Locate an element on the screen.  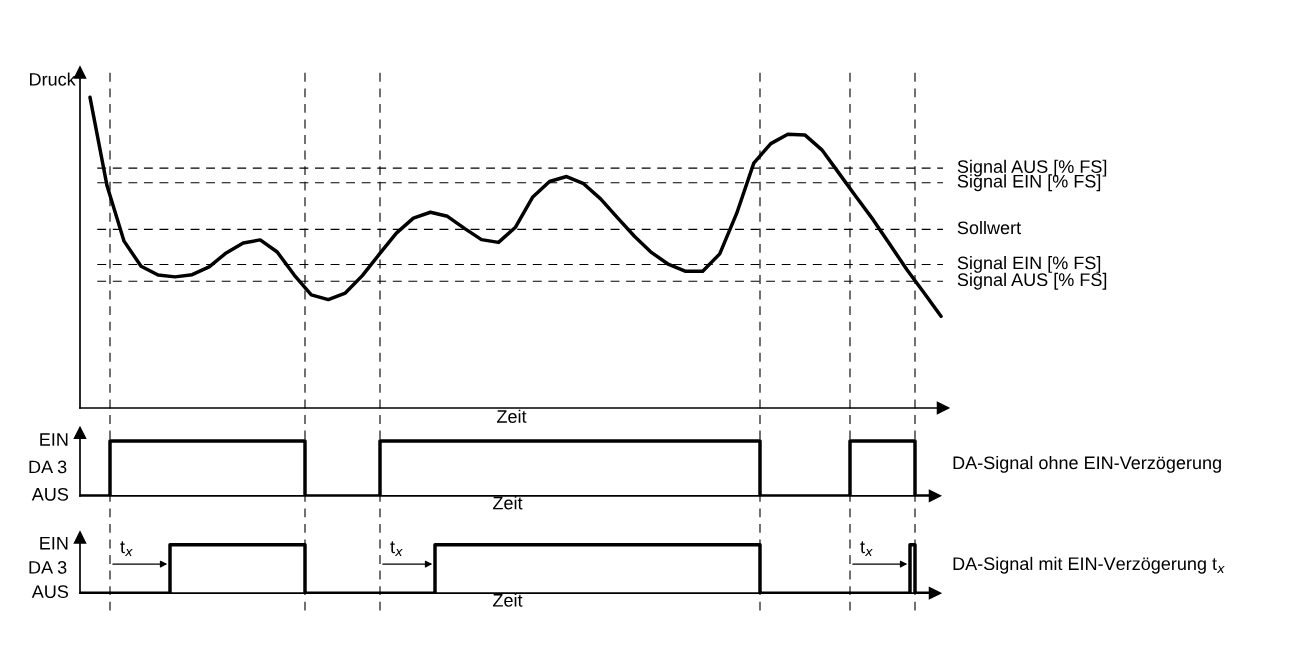
ref-line-label: Signal AUS [% FS] is located at coordinates (1032, 281).